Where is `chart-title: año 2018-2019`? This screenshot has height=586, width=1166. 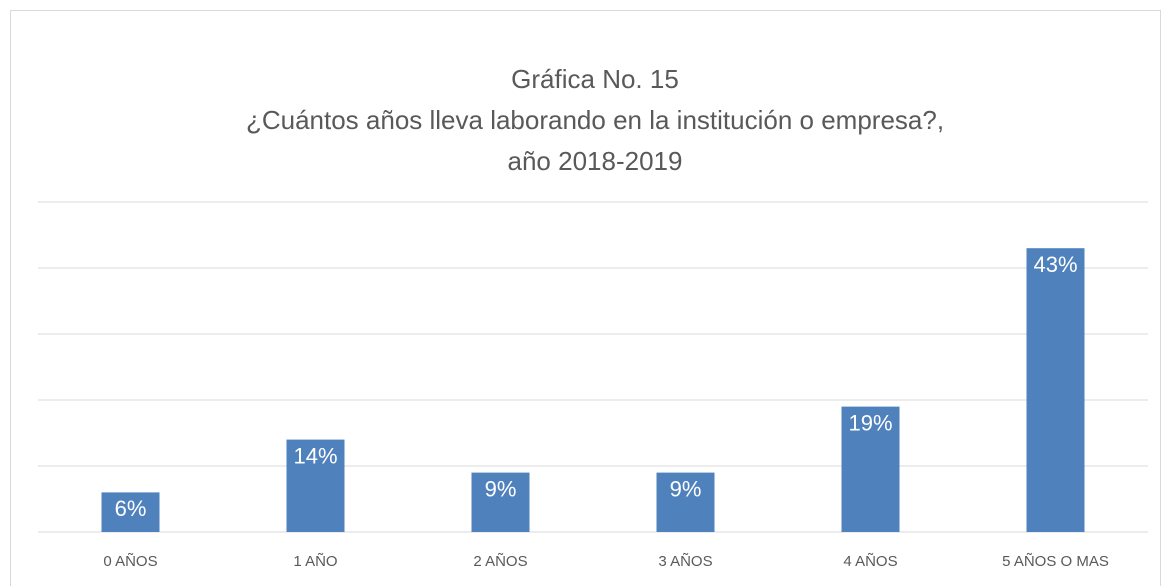 chart-title: año 2018-2019 is located at coordinates (595, 161).